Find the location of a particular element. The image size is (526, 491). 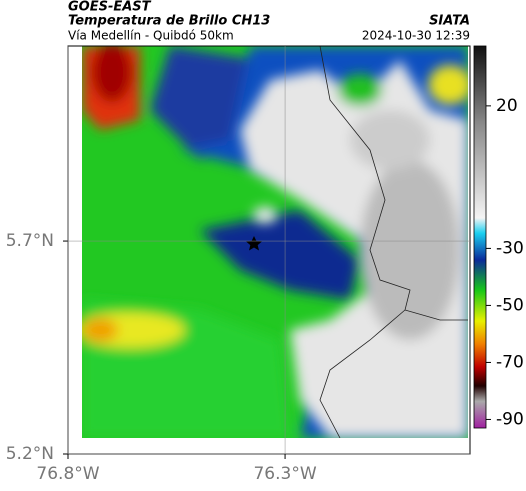

marker-star is located at coordinates (254, 243).